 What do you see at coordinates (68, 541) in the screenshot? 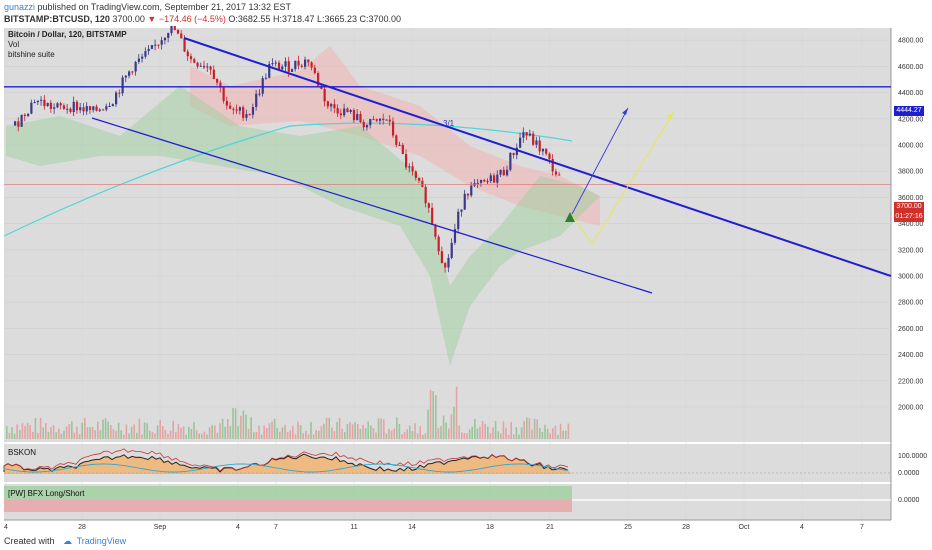
I see `tradingview-logo-icon: ☁` at bounding box center [68, 541].